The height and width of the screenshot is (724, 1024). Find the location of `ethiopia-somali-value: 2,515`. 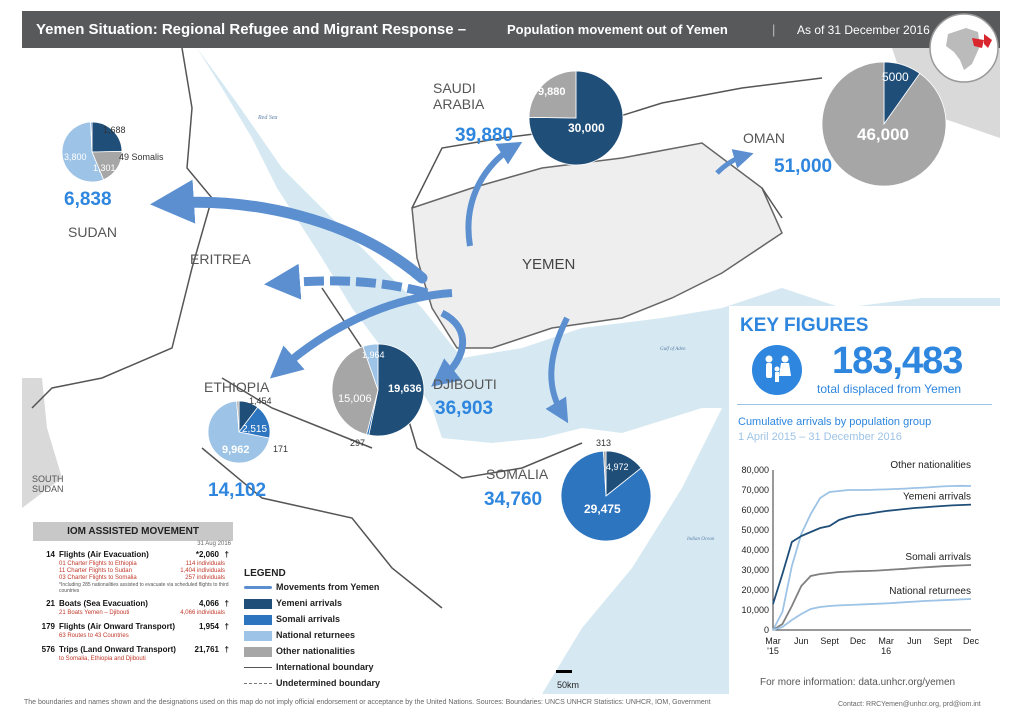

ethiopia-somali-value: 2,515 is located at coordinates (255, 429).